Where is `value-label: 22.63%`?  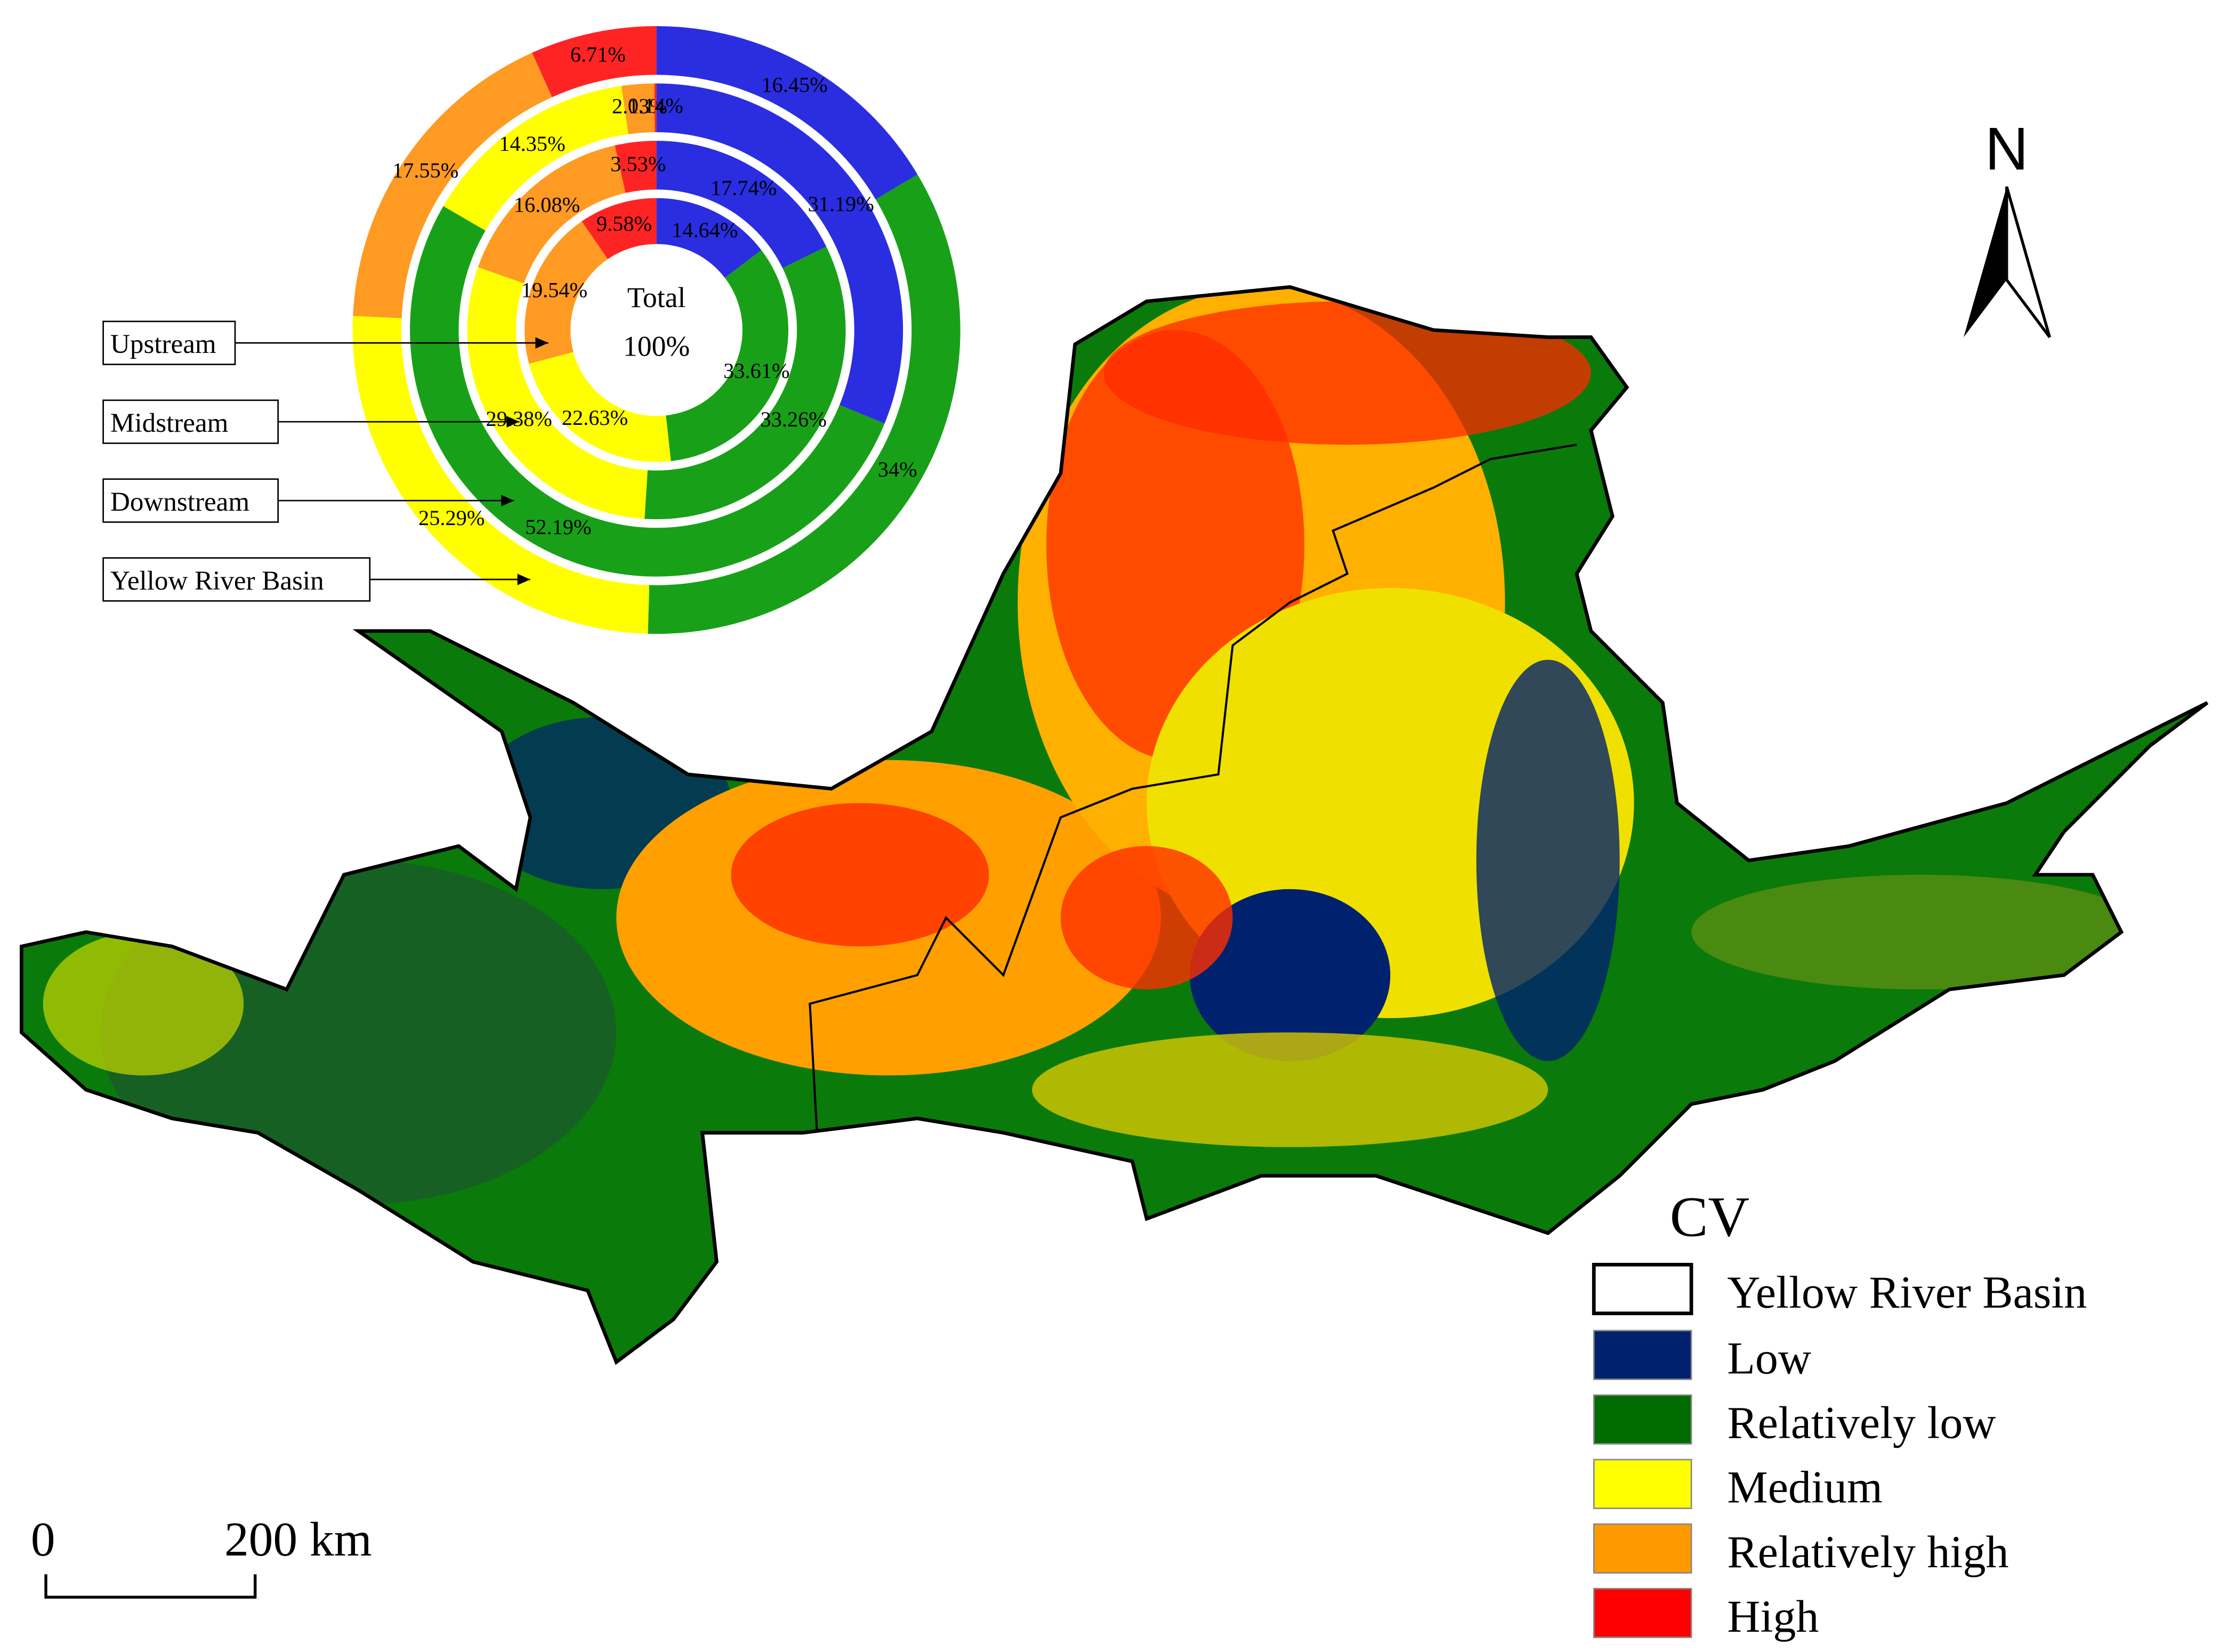 value-label: 22.63% is located at coordinates (595, 418).